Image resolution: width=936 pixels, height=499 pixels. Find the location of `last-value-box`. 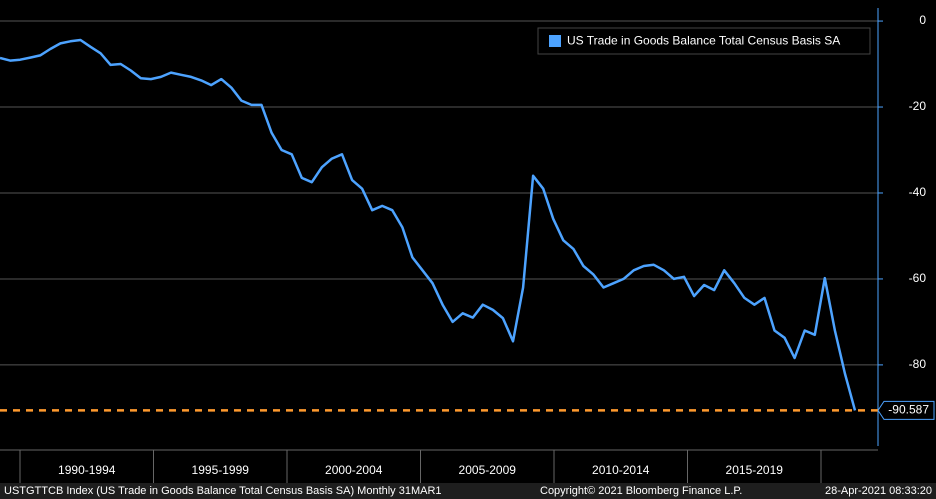

last-value-box is located at coordinates (906, 410).